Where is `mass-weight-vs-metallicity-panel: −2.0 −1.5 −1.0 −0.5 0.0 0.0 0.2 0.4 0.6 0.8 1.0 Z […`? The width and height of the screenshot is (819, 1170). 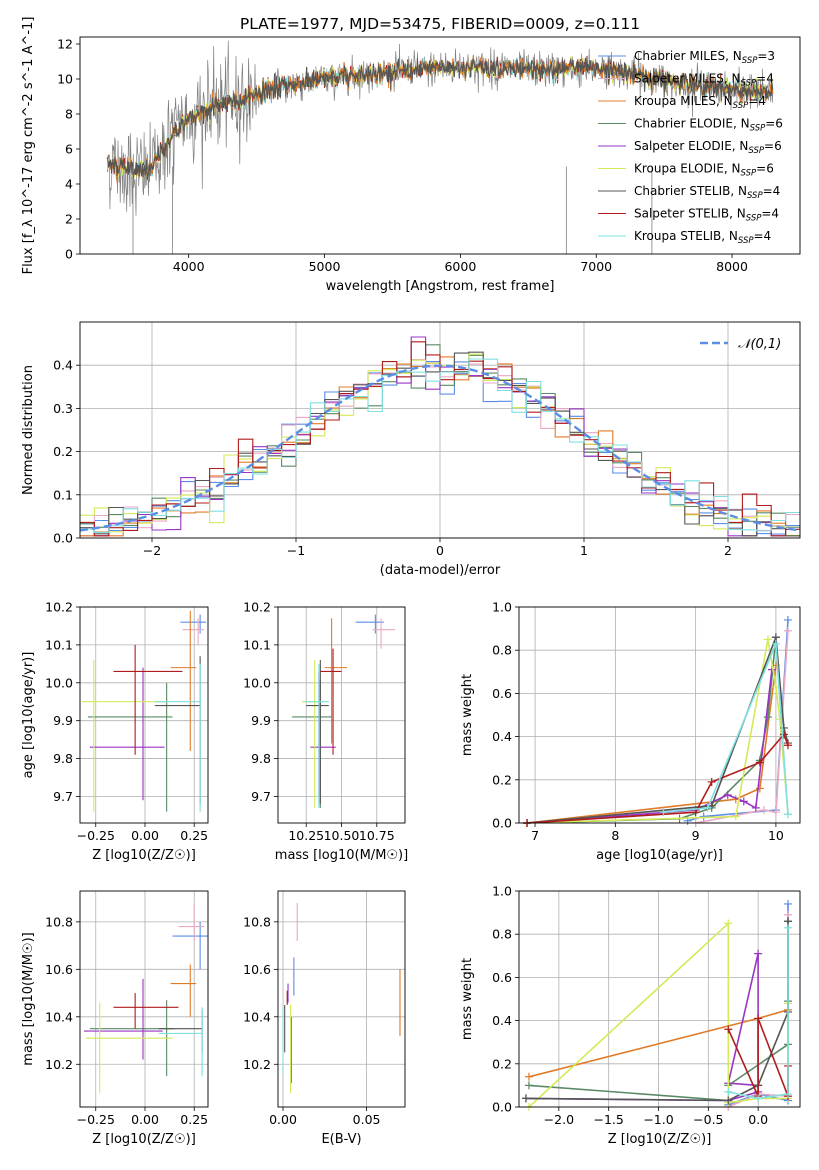 mass-weight-vs-metallicity-panel: −2.0 −1.5 −1.0 −0.5 0.0 0.0 0.2 0.4 0.6 0.8 1.0 Z [… is located at coordinates (630, 1015).